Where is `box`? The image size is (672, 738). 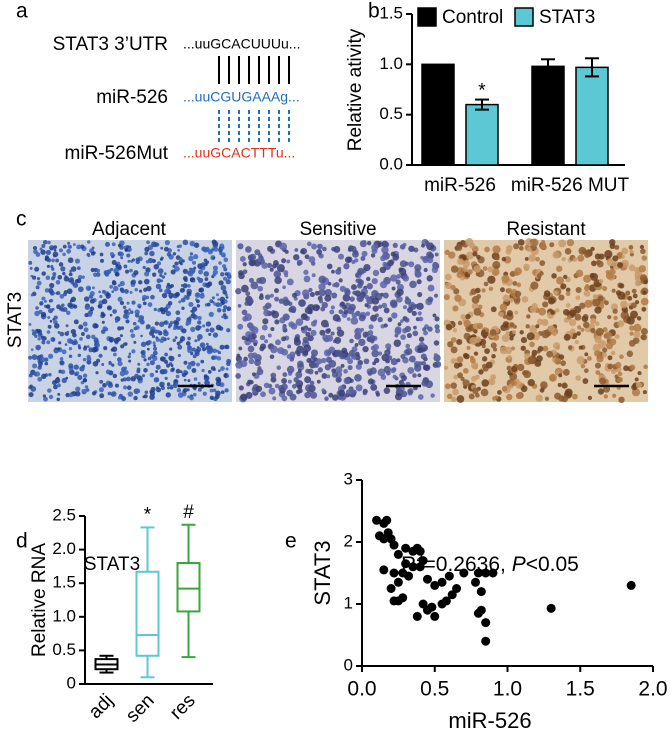
box is located at coordinates (188, 587).